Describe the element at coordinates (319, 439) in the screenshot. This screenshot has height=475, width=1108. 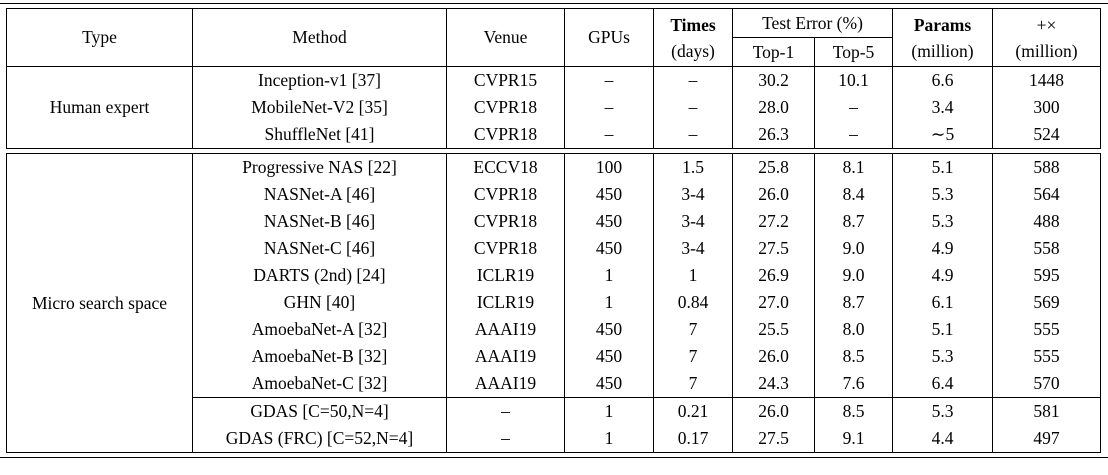
I see `method-cell: GDAS (FRC) [C=52,N=4]` at that location.